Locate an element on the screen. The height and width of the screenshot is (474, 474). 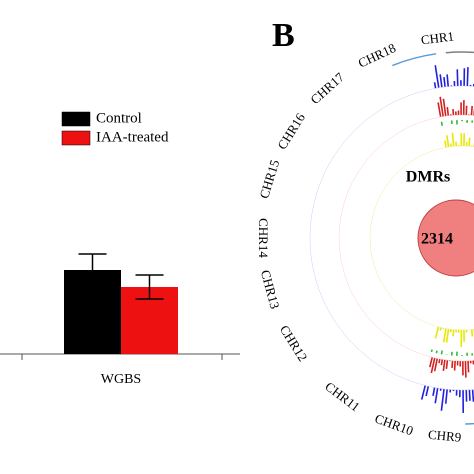
panel-label: B is located at coordinates (283, 35).